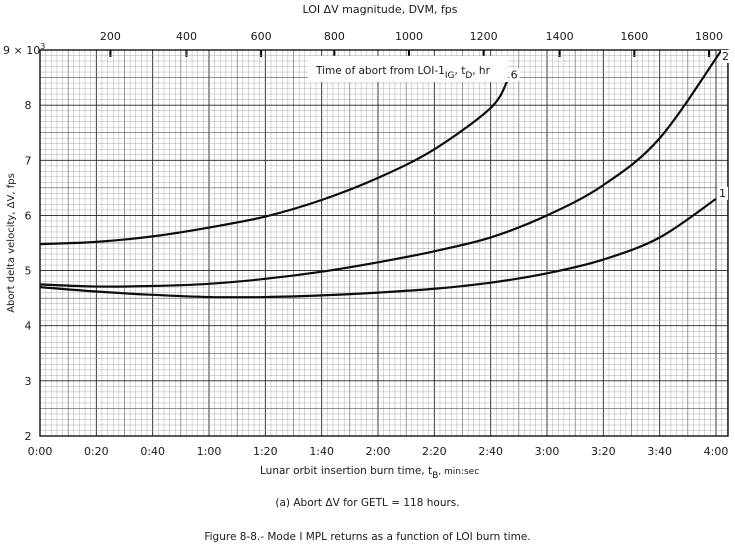 The image size is (735, 552). Describe the element at coordinates (409, 36) in the screenshot. I see `top-tick-label: 1000` at that location.